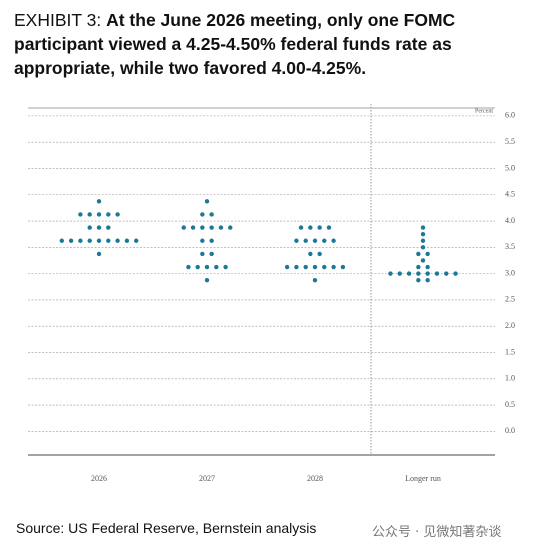  Describe the element at coordinates (510, 378) in the screenshot. I see `y-tick-label: 1.0` at that location.